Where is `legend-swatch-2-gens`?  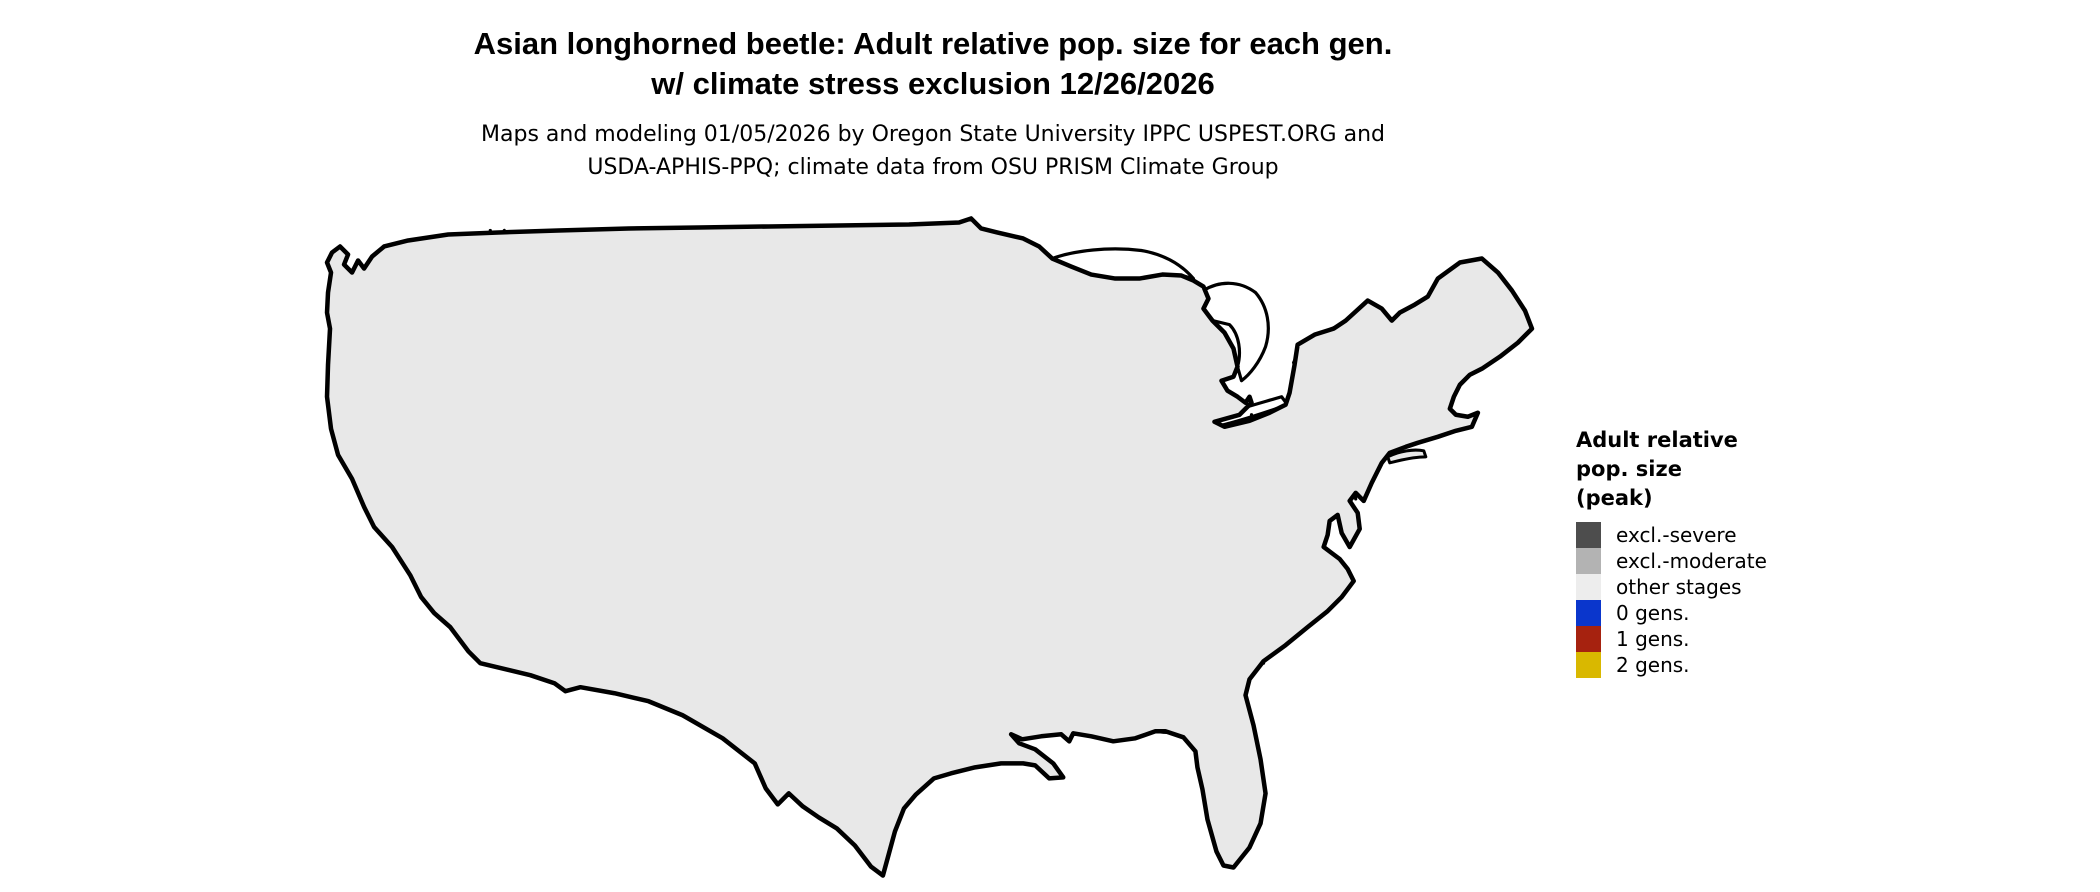 legend-swatch-2-gens is located at coordinates (1588, 665).